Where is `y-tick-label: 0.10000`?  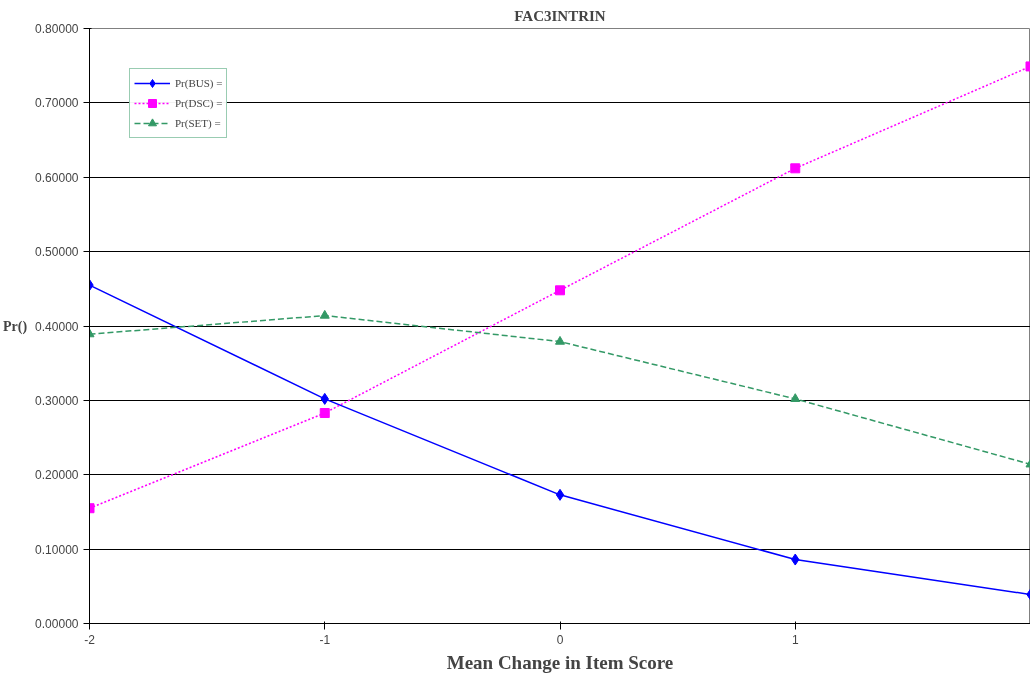 y-tick-label: 0.10000 is located at coordinates (57, 549).